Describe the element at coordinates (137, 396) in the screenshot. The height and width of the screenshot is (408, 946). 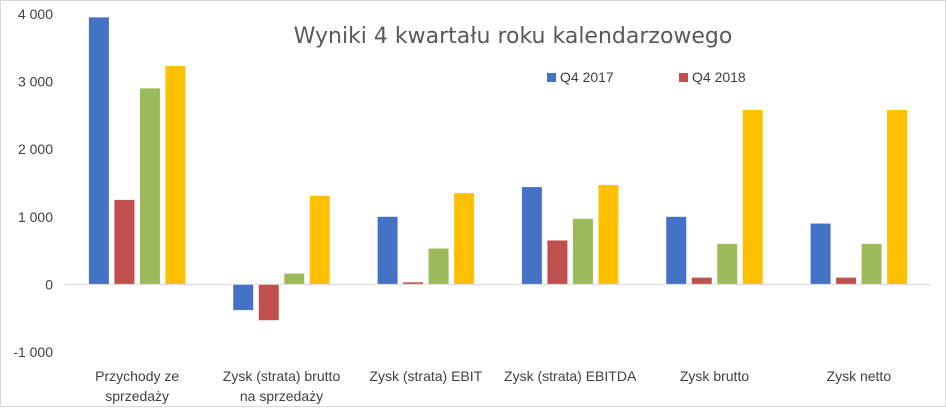
I see `category-label: sprzedaży` at that location.